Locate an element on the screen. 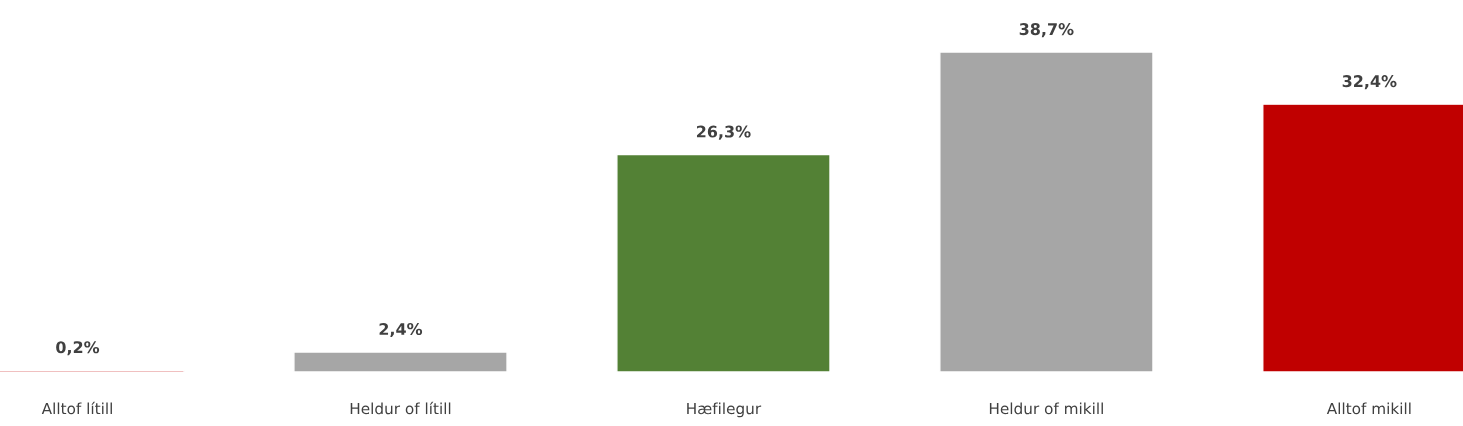 This screenshot has width=1463, height=426. x-tick-label: Alltof lítill is located at coordinates (76, 408).